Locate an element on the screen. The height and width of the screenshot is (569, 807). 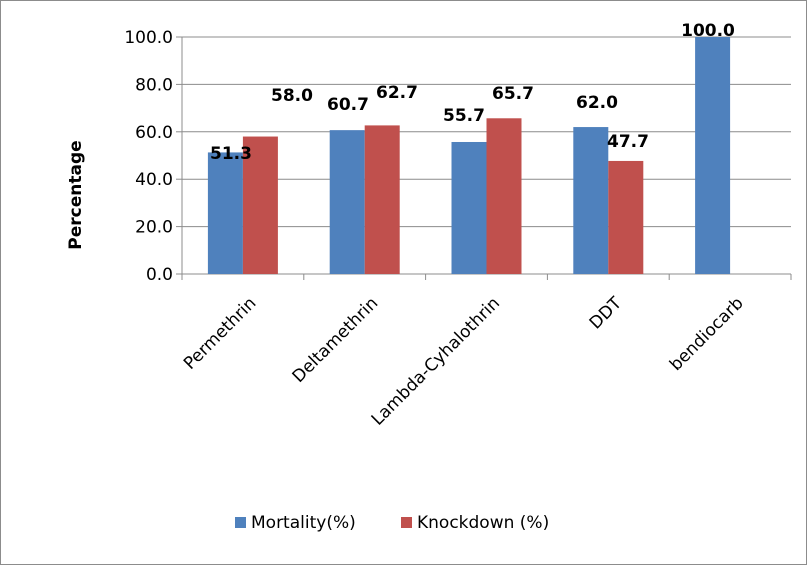
category-label: Deltamethrin is located at coordinates (336, 340).